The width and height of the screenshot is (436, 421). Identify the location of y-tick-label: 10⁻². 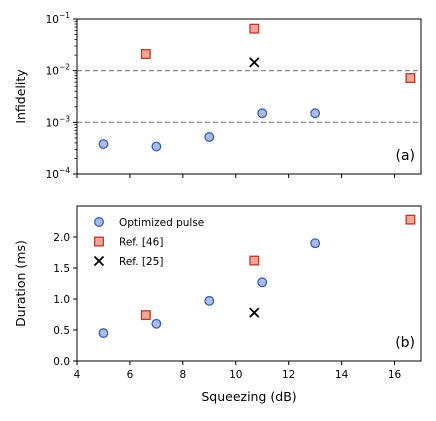
(58, 70).